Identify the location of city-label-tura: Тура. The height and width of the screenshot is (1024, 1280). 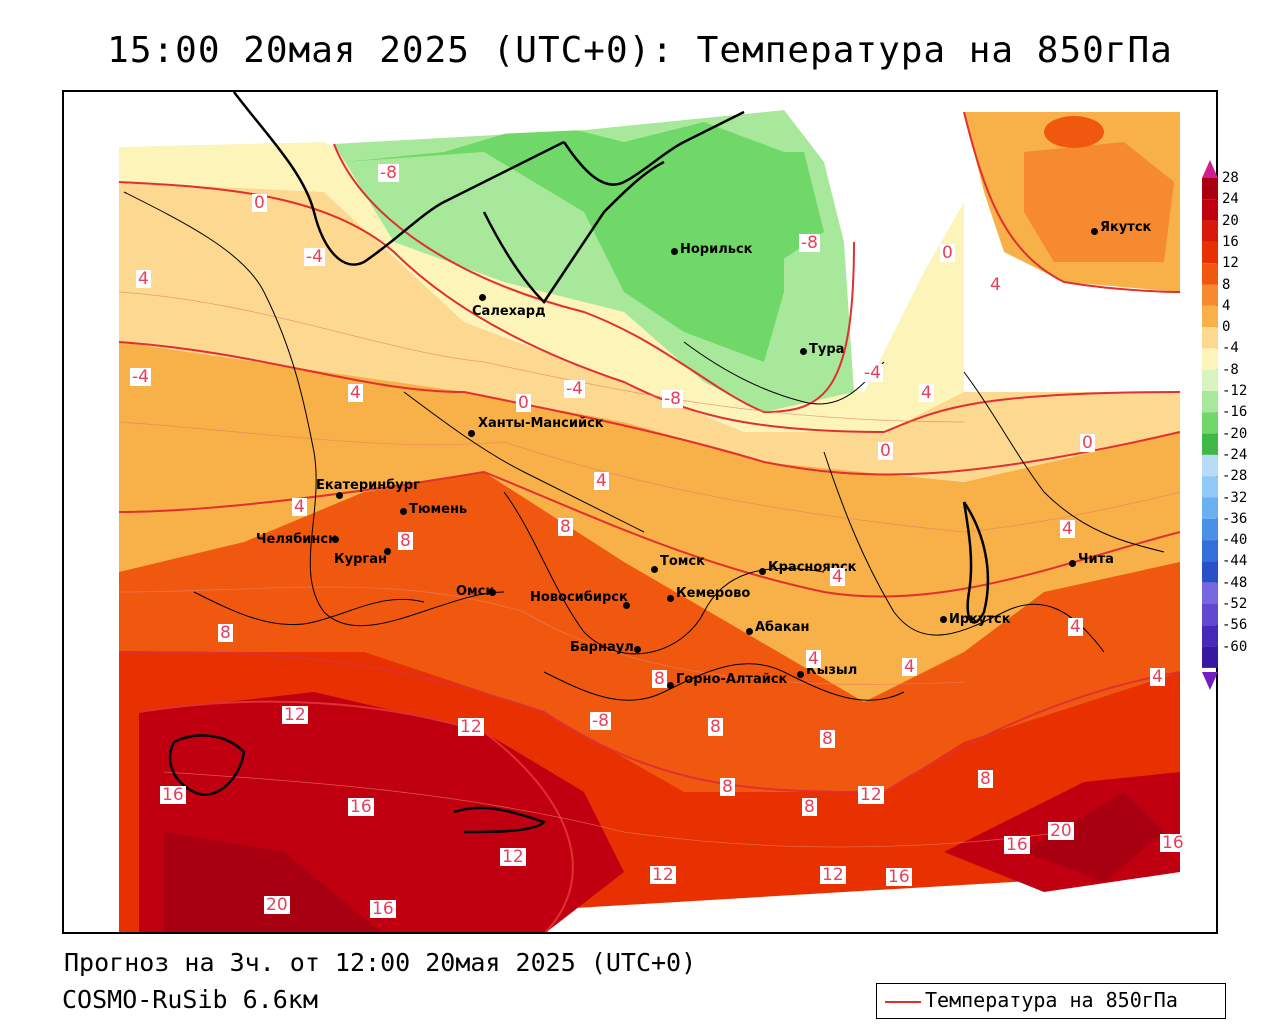
(827, 349).